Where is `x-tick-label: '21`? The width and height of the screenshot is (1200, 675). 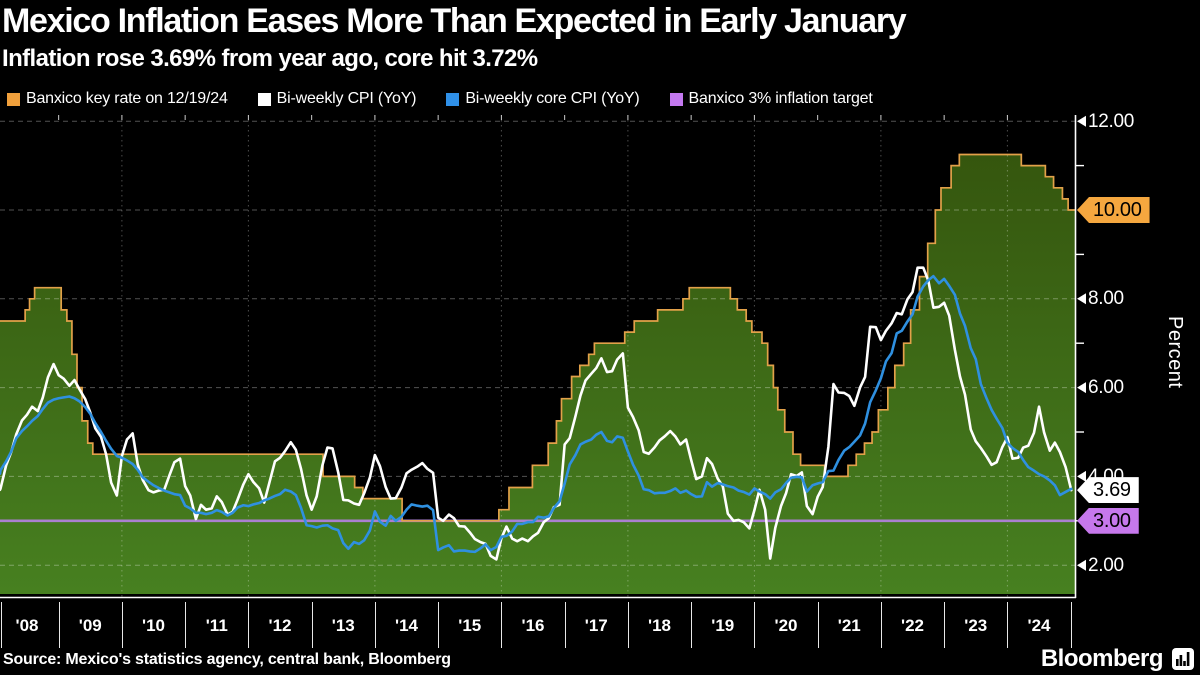 x-tick-label: '21 is located at coordinates (849, 625).